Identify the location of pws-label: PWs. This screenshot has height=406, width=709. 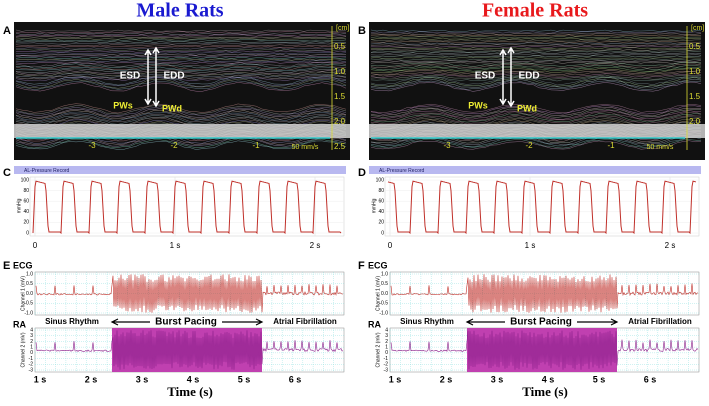
(123, 105).